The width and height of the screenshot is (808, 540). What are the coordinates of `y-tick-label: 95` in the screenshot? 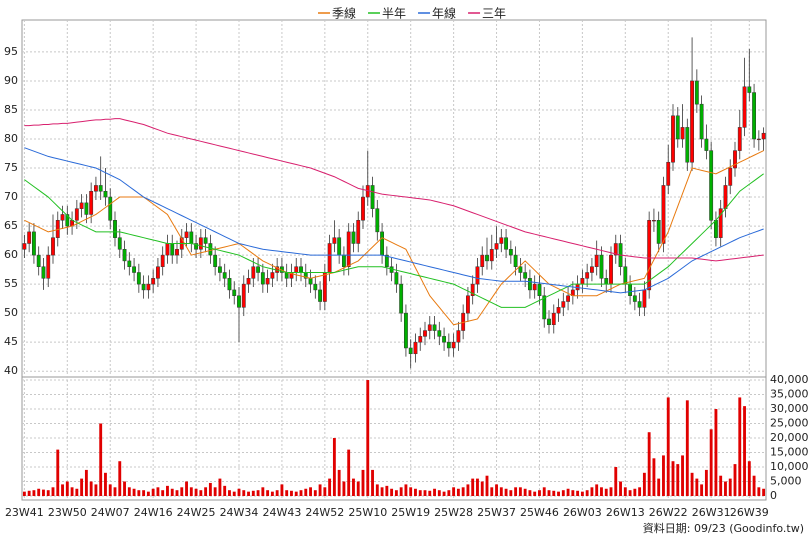 It's located at (11, 51).